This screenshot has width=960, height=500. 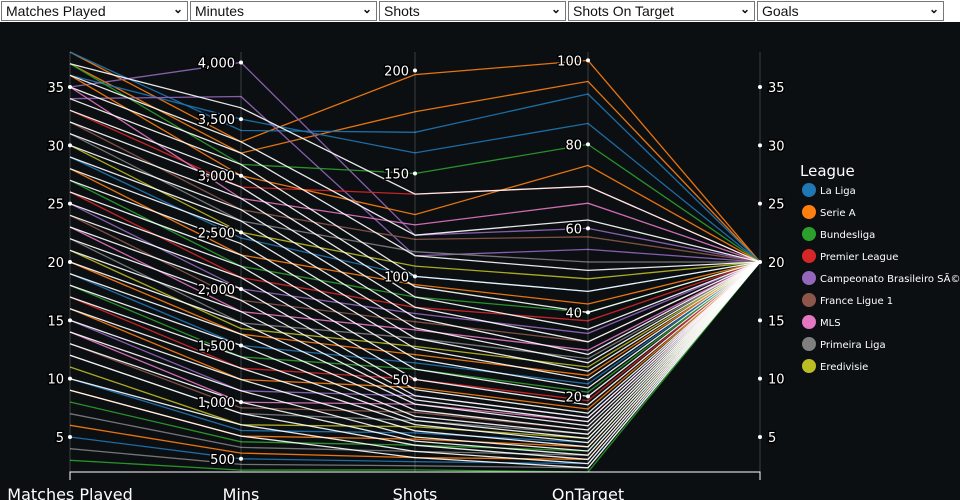 What do you see at coordinates (573, 145) in the screenshot?
I see `tick-label: 80` at bounding box center [573, 145].